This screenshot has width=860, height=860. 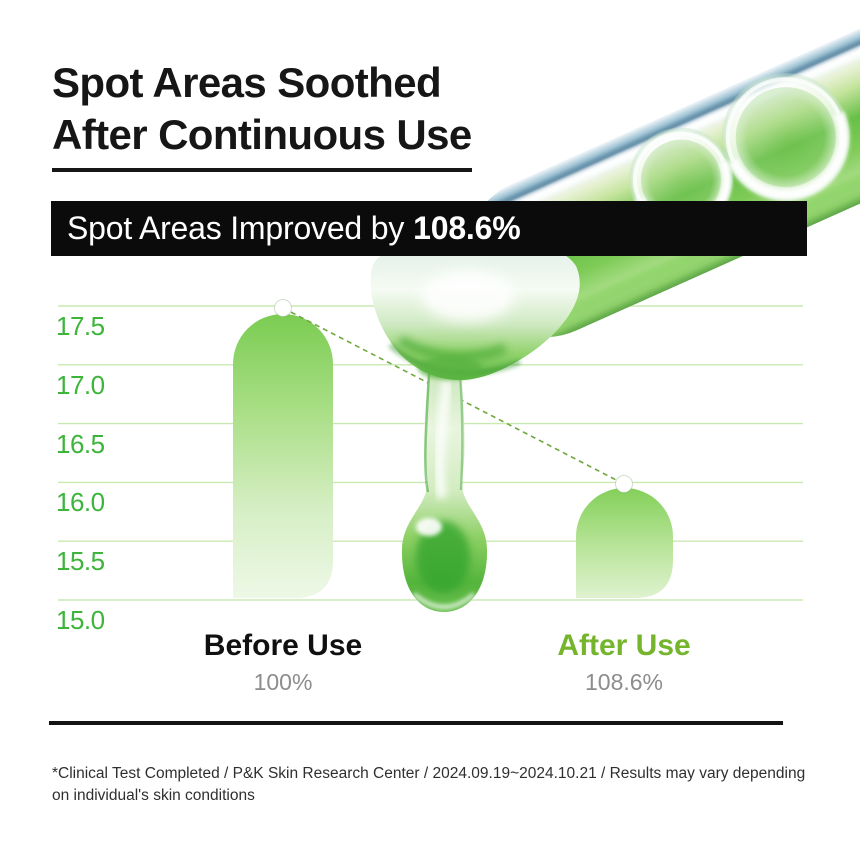 I want to click on category-label-after: After Use, so click(x=624, y=645).